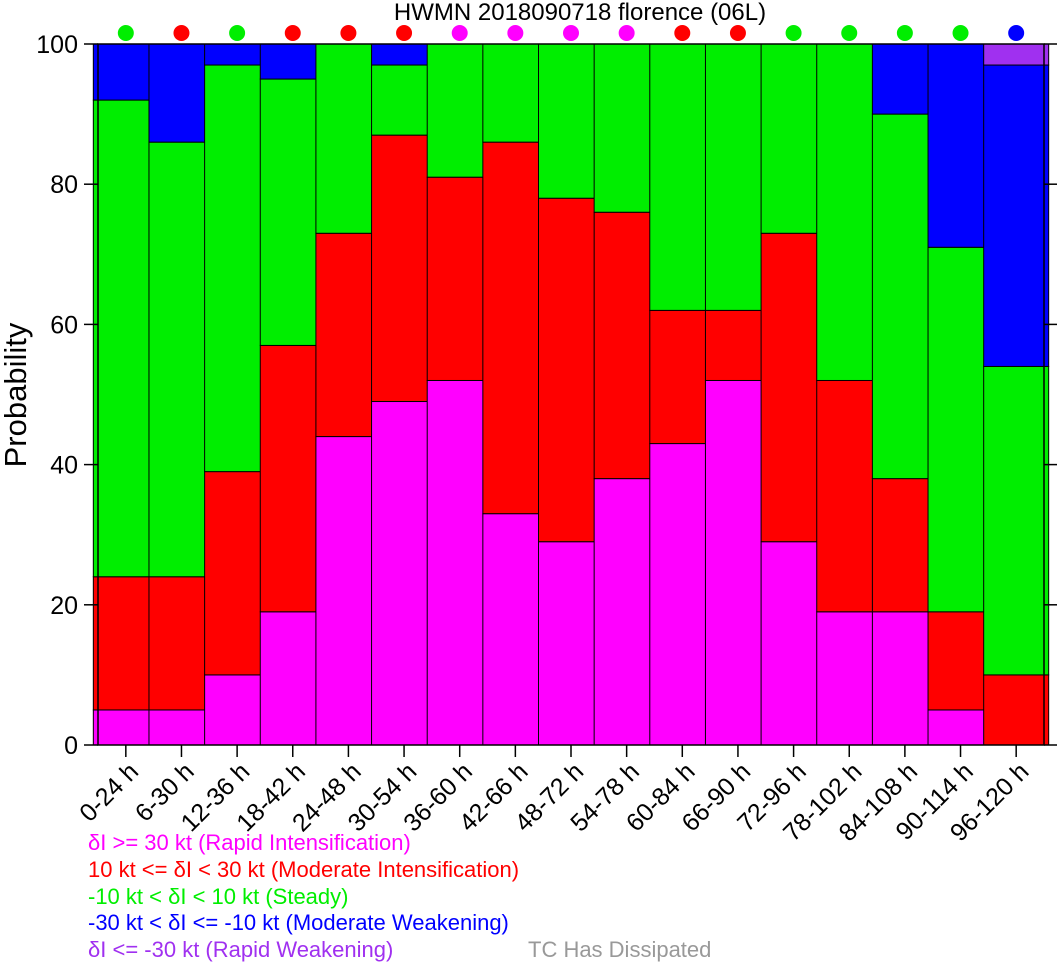  What do you see at coordinates (619, 949) in the screenshot?
I see `legend-entry-5: TC Has Dissipated` at bounding box center [619, 949].